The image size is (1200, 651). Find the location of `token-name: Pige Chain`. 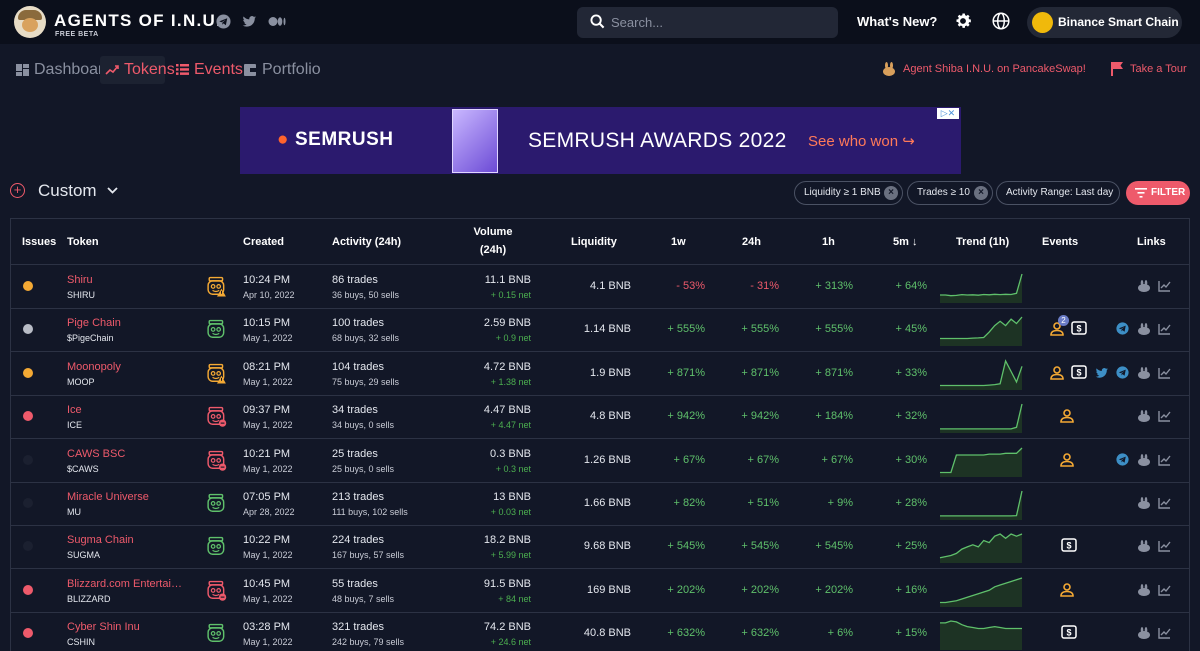

token-name: Pige Chain is located at coordinates (94, 323).